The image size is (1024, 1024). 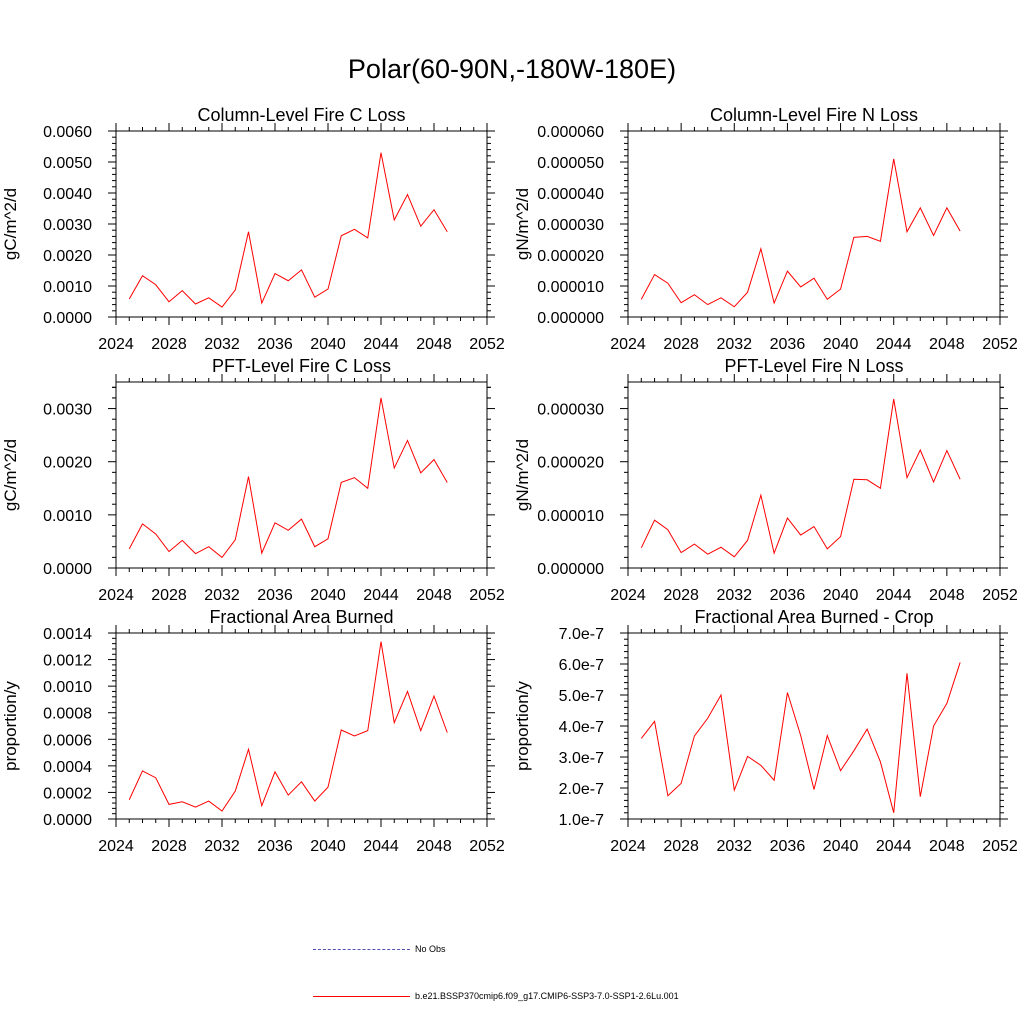 What do you see at coordinates (894, 846) in the screenshot?
I see `panel-6-x-tick-label: 2044` at bounding box center [894, 846].